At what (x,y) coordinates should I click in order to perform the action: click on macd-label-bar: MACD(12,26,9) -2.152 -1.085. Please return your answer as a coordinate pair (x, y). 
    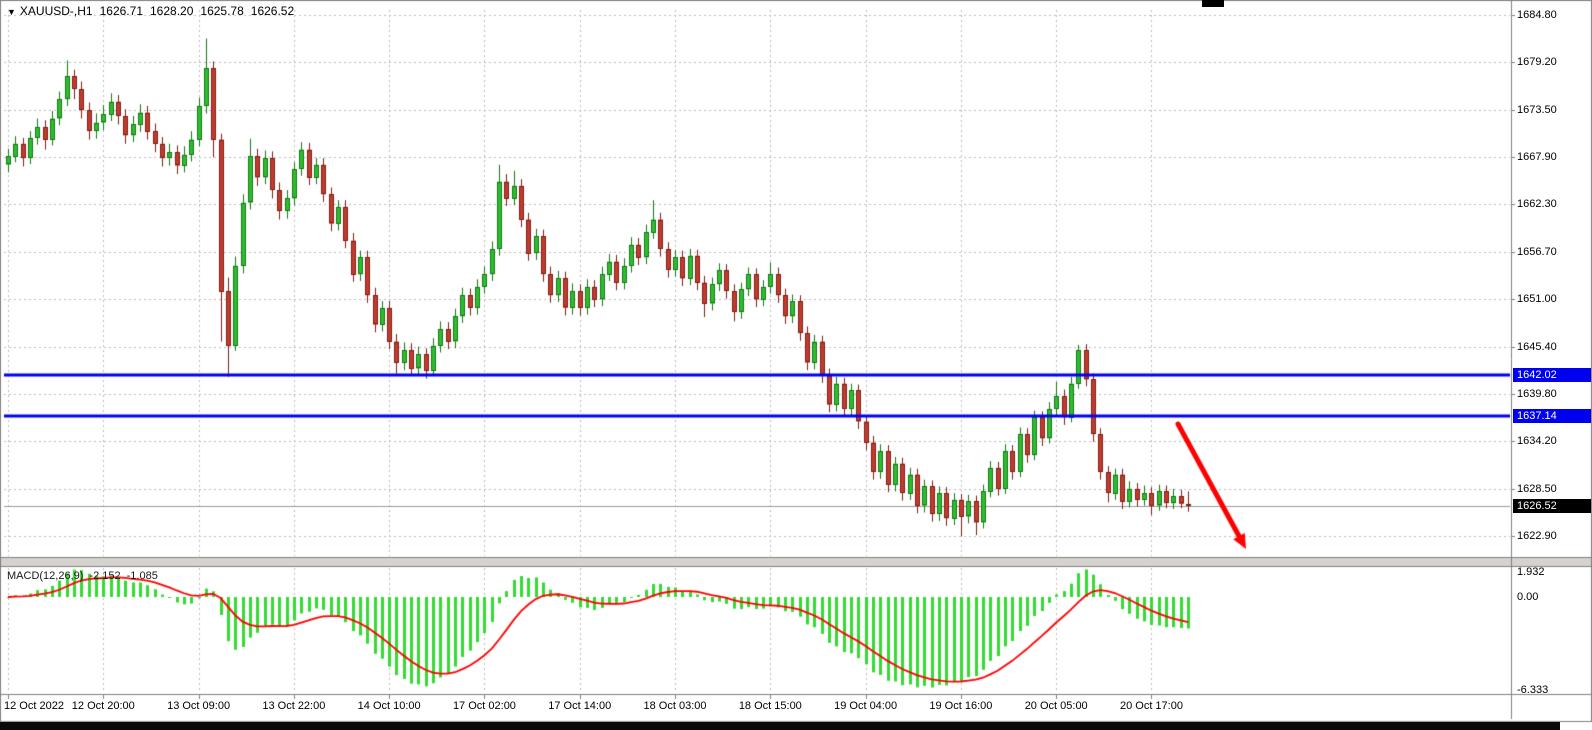
    Looking at the image, I should click on (85, 576).